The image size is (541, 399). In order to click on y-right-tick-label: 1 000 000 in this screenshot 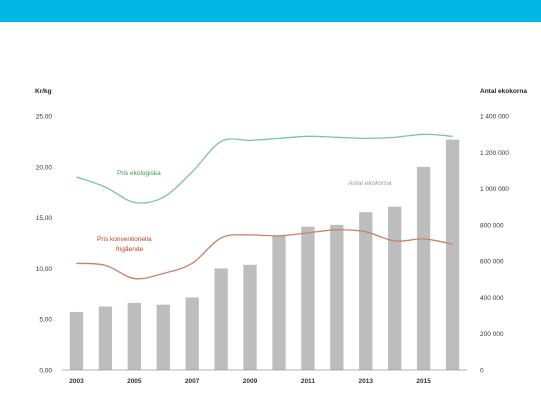, I will do `click(494, 189)`.